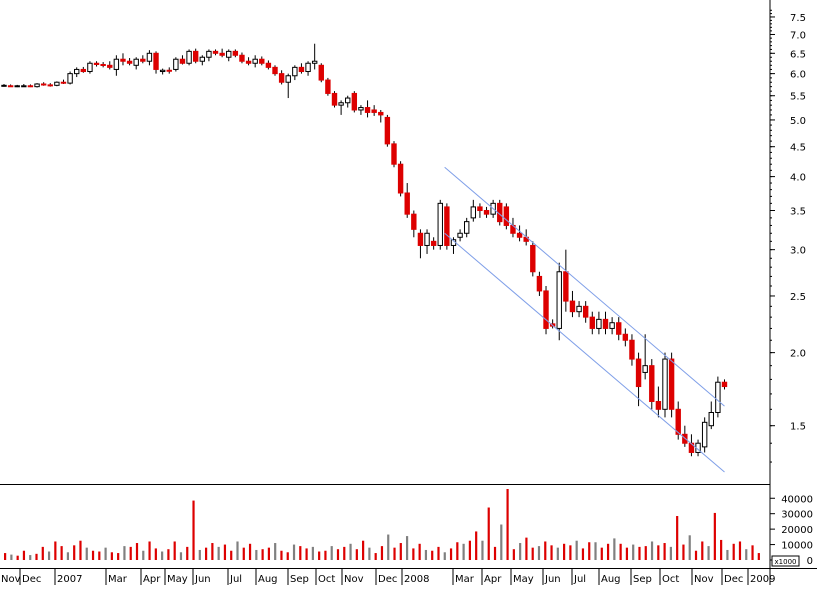  Describe the element at coordinates (202, 579) in the screenshot. I see `time-label: Jun` at that location.